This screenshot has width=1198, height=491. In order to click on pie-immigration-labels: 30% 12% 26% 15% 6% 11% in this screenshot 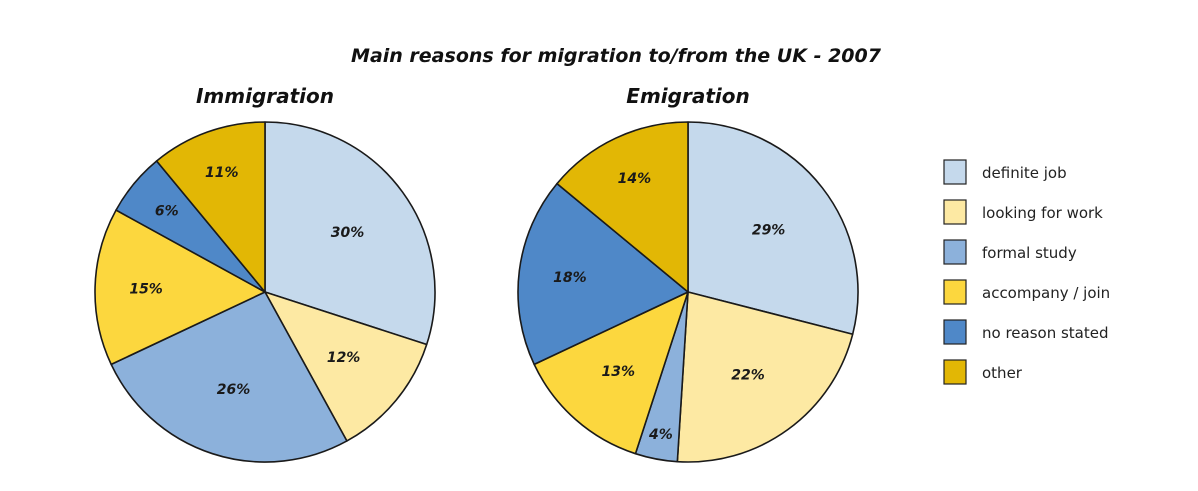, I will do `click(246, 281)`.